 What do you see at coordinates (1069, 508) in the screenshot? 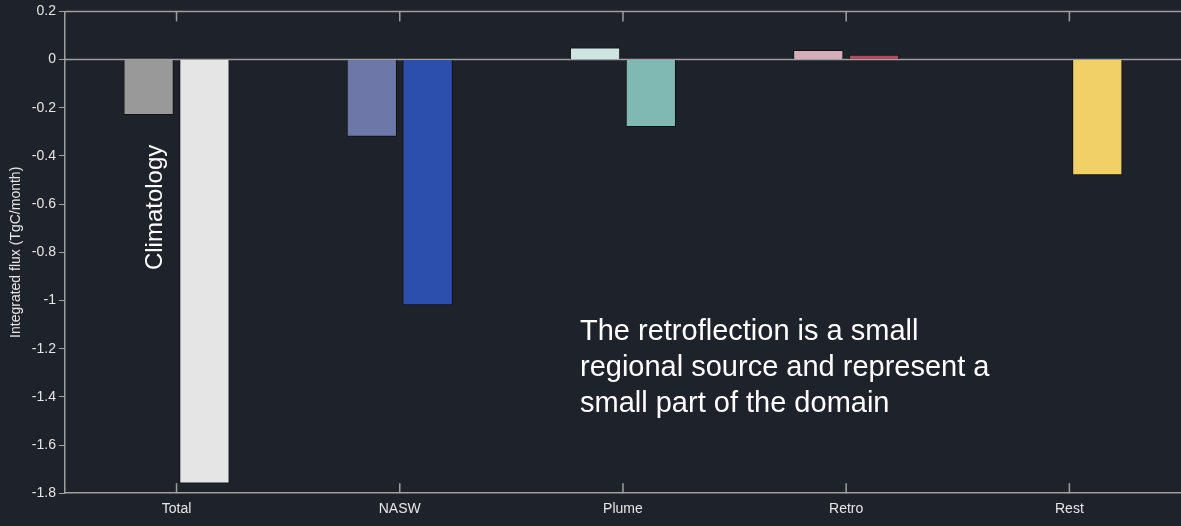
I see `x-tick-label: Rest` at bounding box center [1069, 508].